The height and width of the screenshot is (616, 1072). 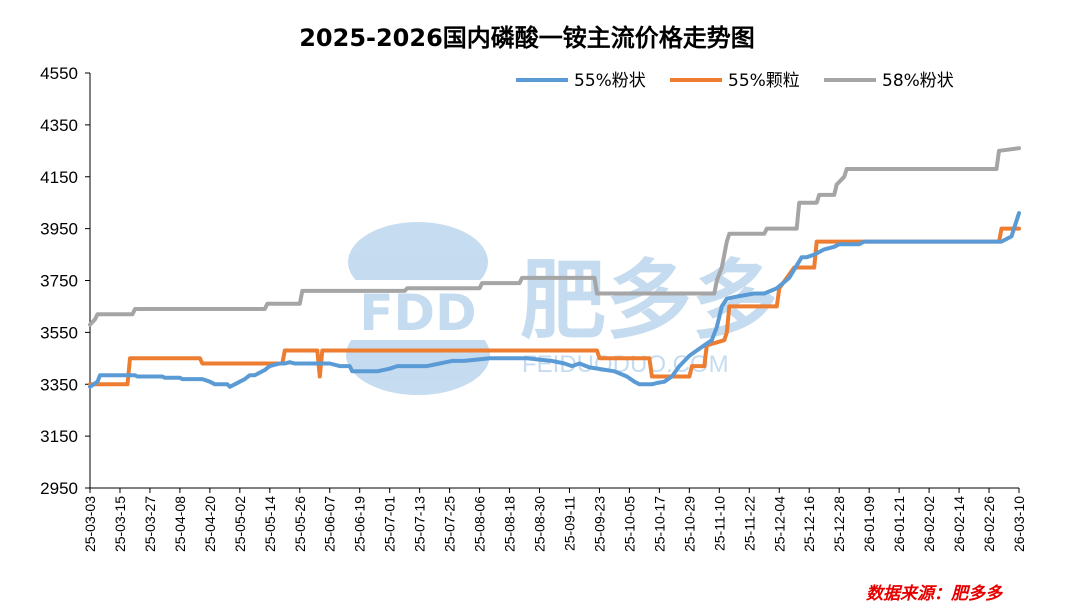 I want to click on y-tick-label: 3950, so click(x=59, y=229).